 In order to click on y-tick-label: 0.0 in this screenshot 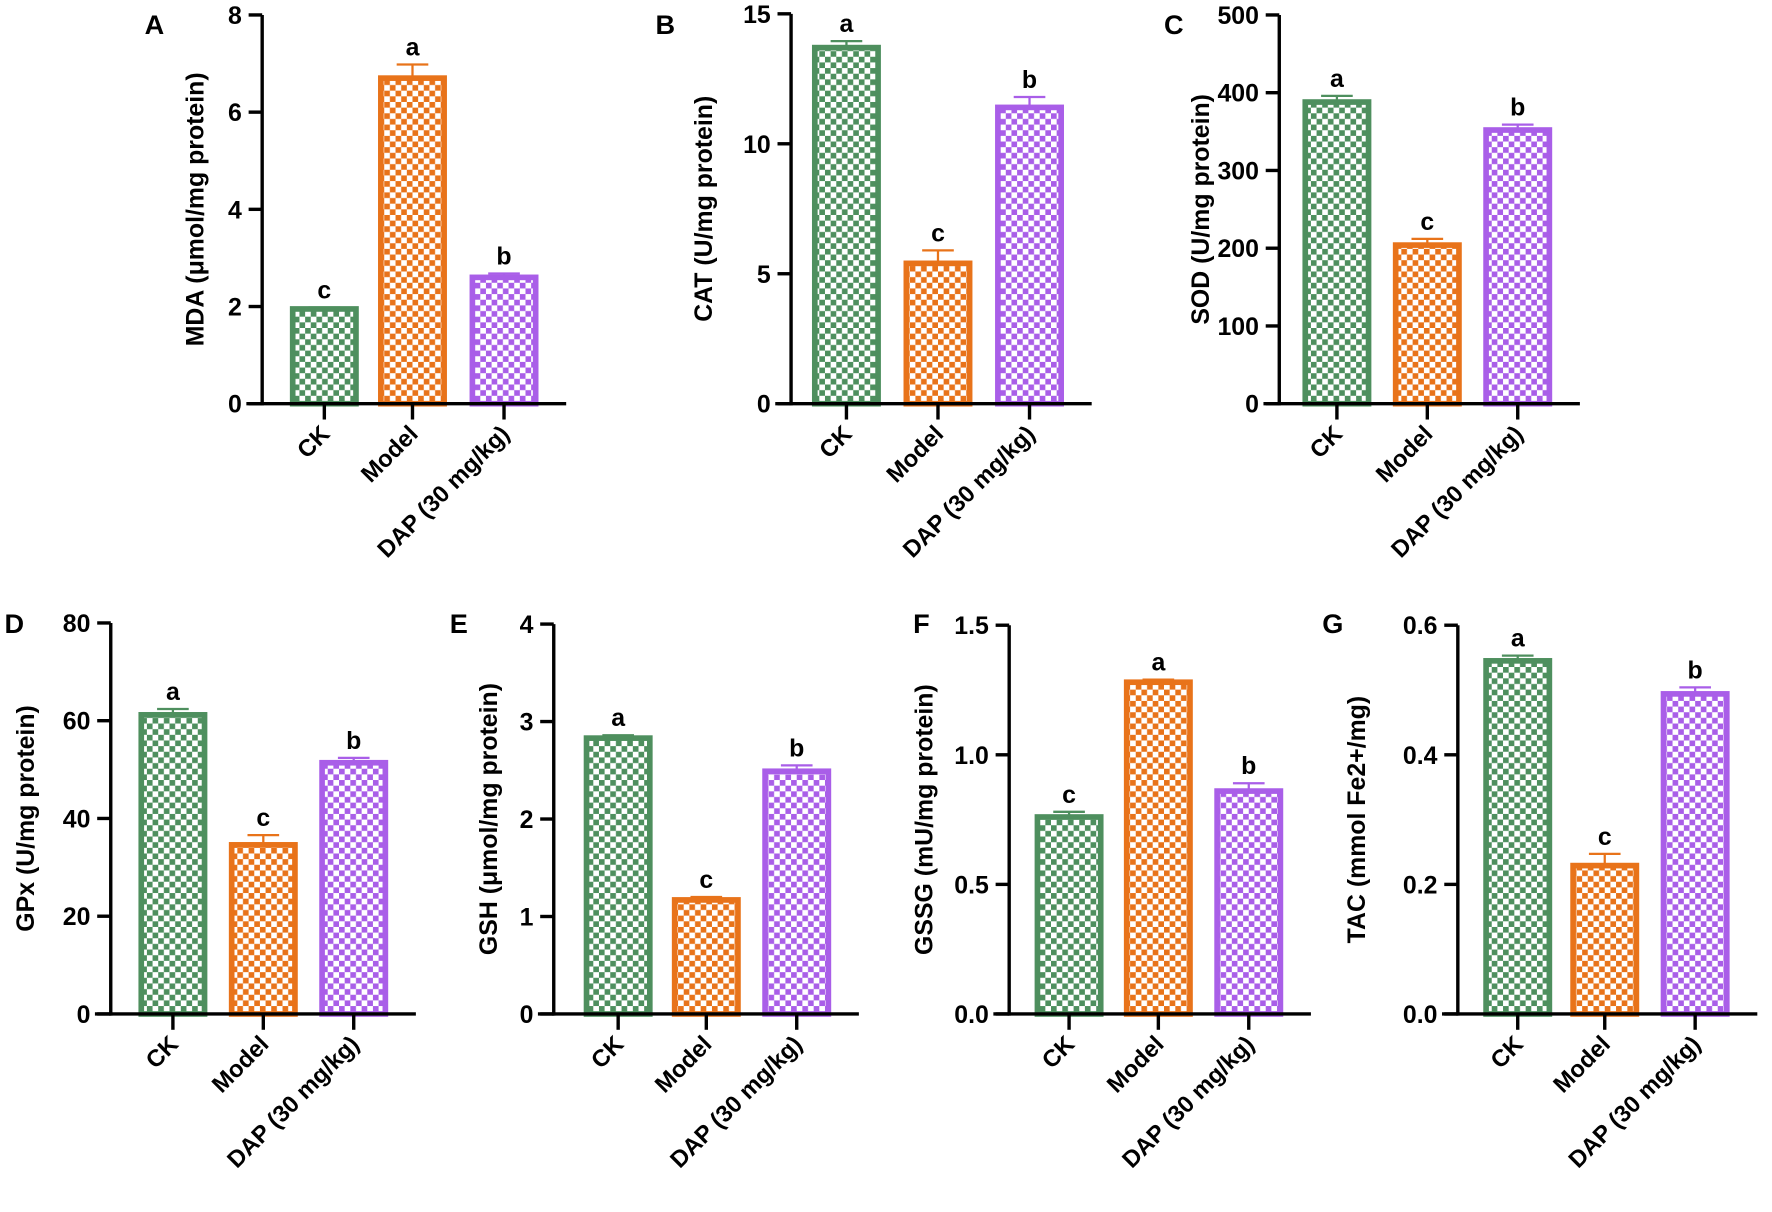, I will do `click(1420, 1015)`.